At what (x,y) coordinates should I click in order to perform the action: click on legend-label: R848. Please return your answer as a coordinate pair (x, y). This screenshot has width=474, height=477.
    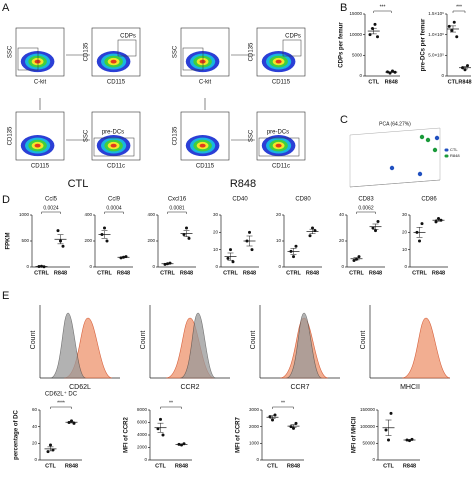
    Looking at the image, I should click on (455, 155).